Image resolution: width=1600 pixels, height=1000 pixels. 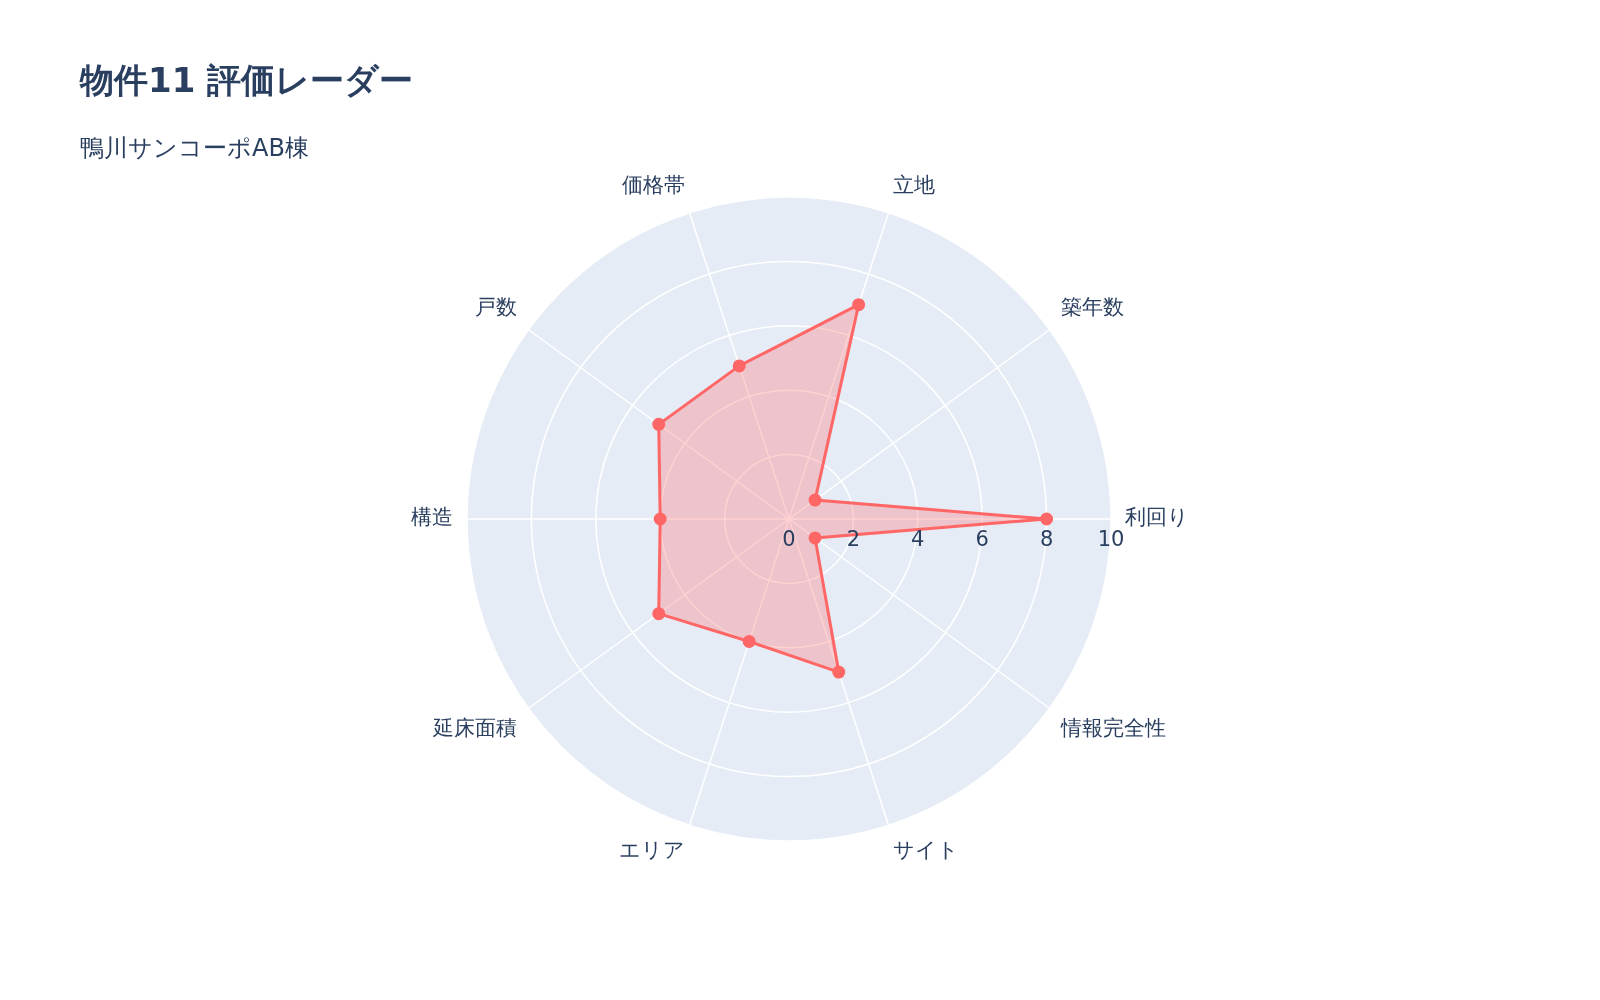 I want to click on spoke-label: 立地, so click(x=913, y=185).